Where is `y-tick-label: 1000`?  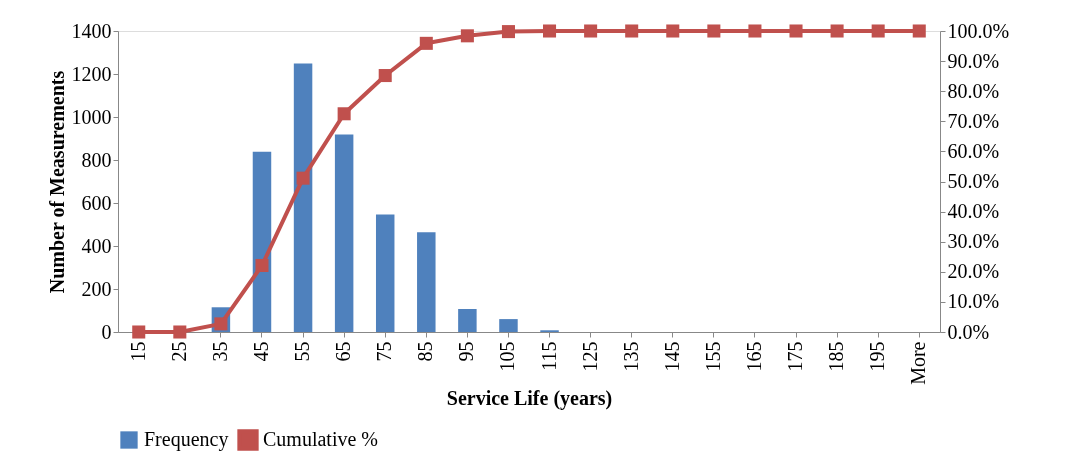 y-tick-label: 1000 is located at coordinates (91, 116).